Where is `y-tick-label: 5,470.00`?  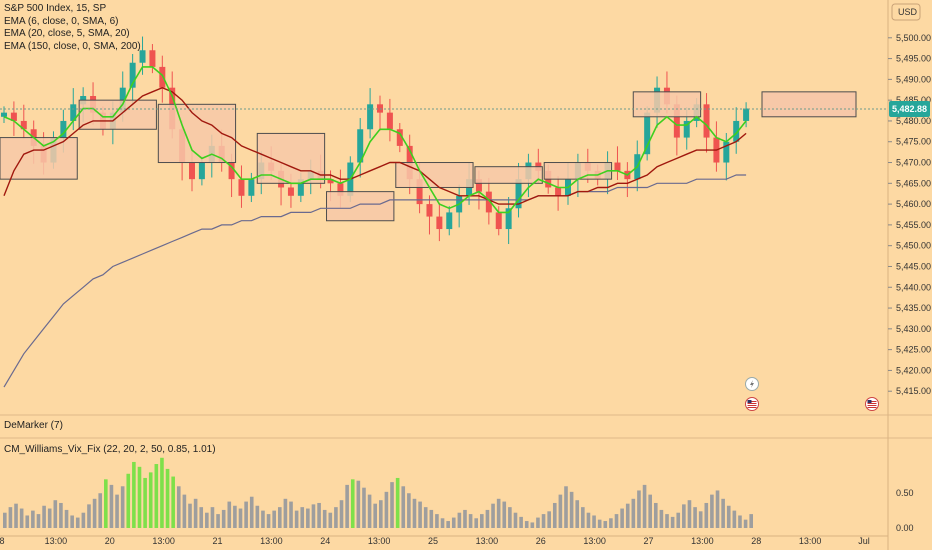 y-tick-label: 5,470.00 is located at coordinates (913, 163).